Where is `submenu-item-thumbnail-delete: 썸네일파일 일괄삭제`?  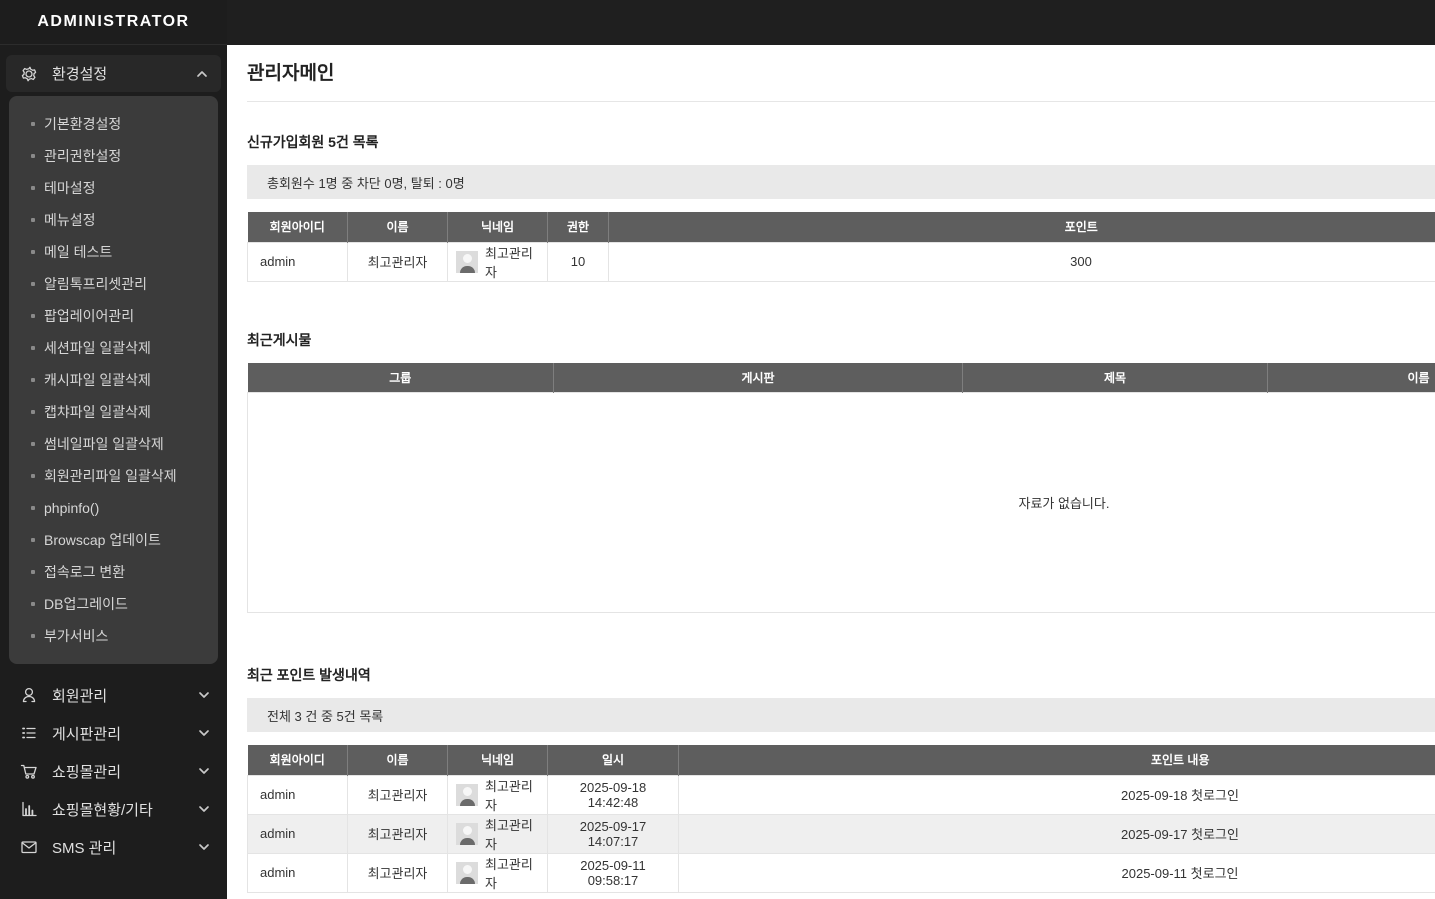
submenu-item-thumbnail-delete: 썸네일파일 일괄삭제 is located at coordinates (113, 444).